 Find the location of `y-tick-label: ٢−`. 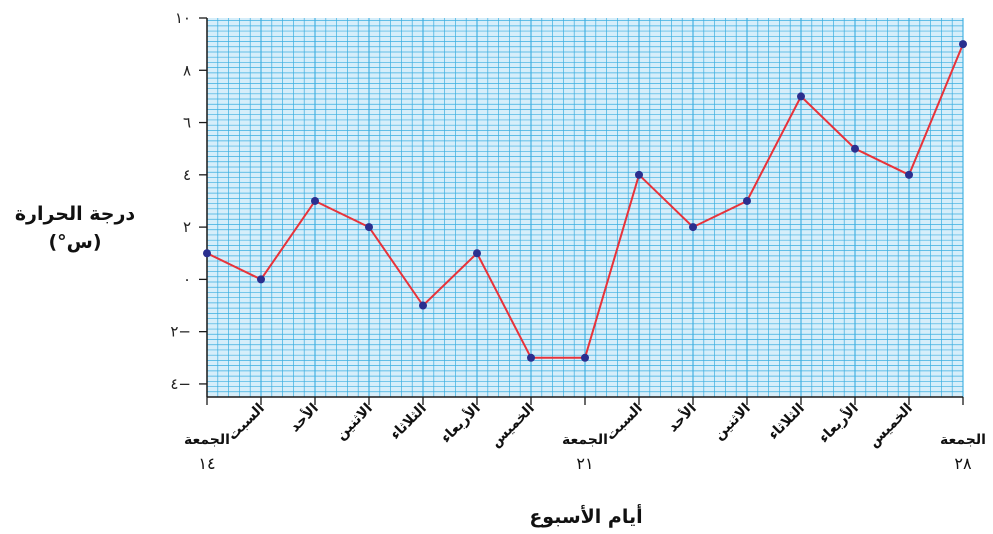

y-tick-label: ٢− is located at coordinates (180, 332).